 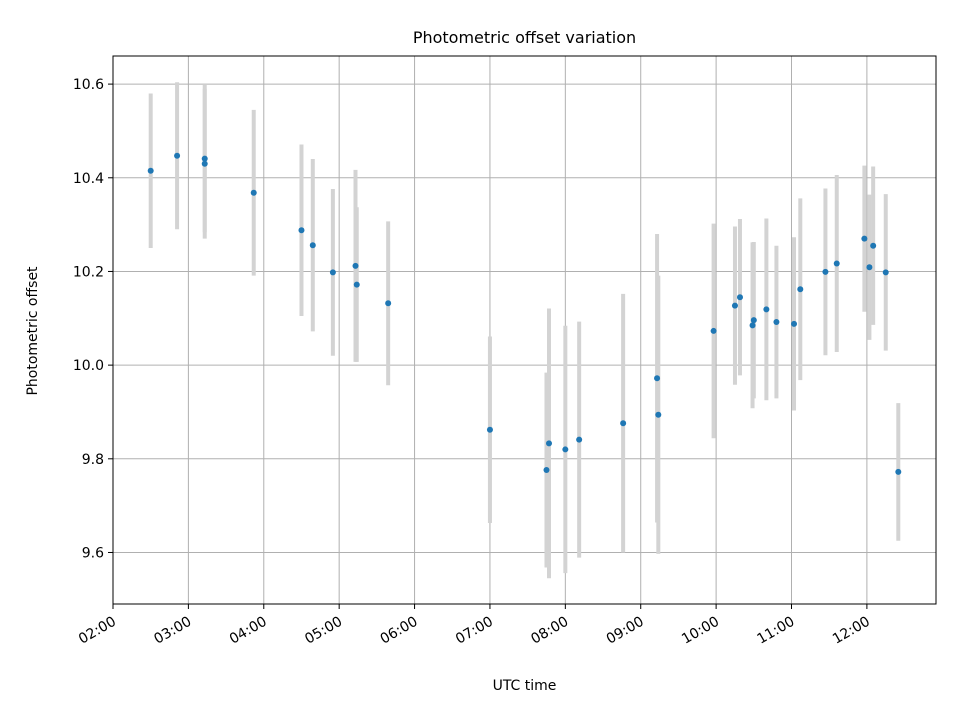 What do you see at coordinates (88, 85) in the screenshot?
I see `y-tick-label: 10.6` at bounding box center [88, 85].